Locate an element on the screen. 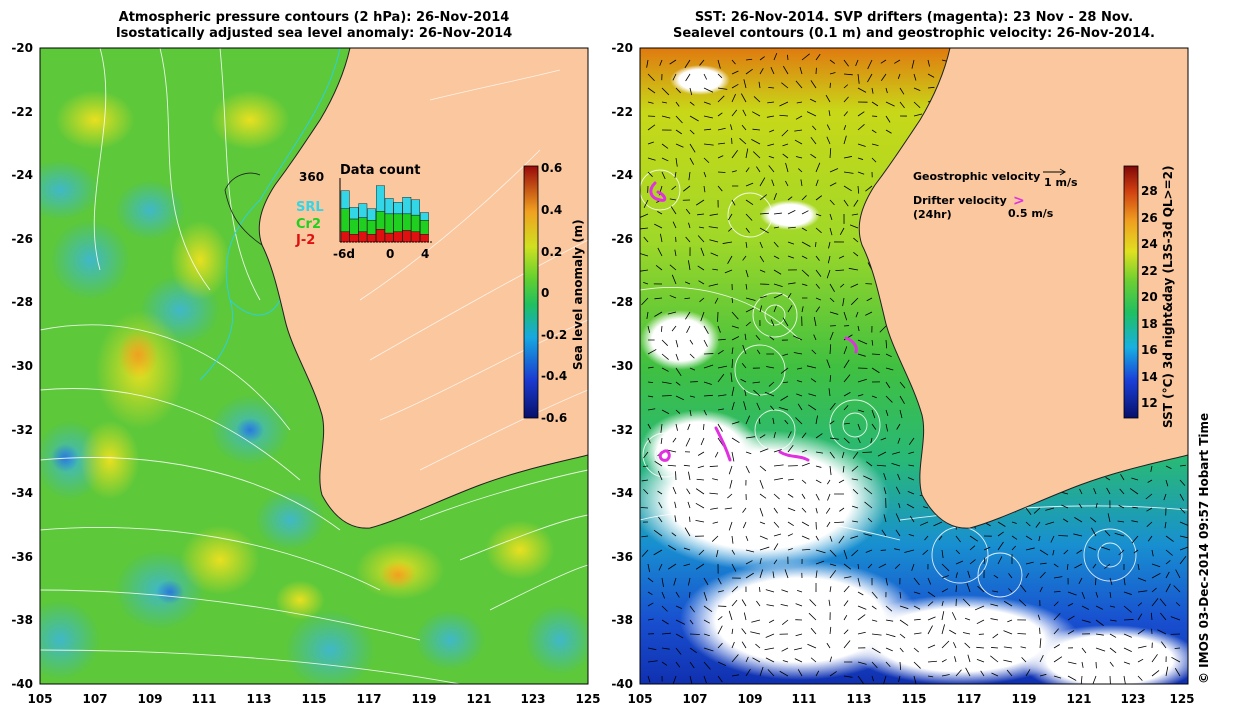 This screenshot has width=1250, height=720. inset-bar-j2 is located at coordinates (415, 237).